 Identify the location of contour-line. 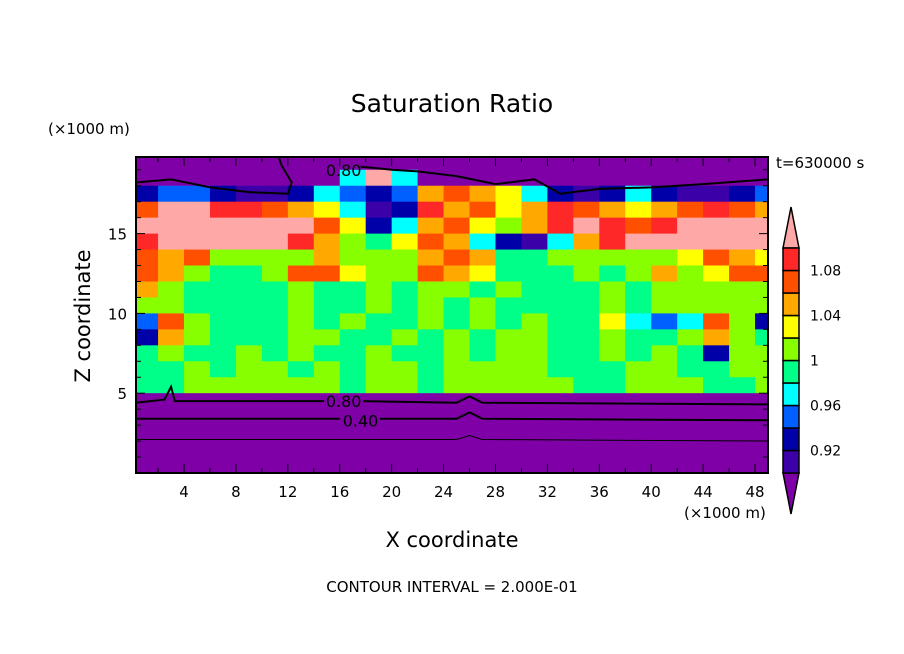
(452, 438).